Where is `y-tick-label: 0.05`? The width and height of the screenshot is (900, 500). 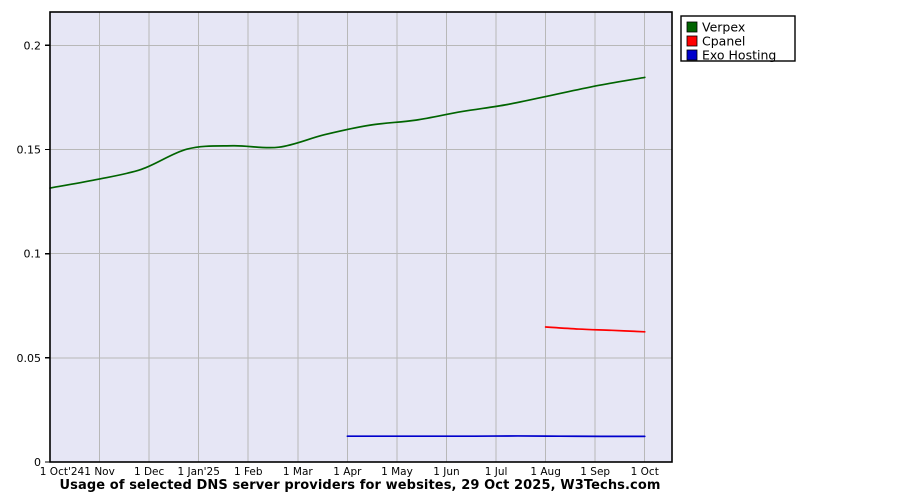
y-tick-label: 0.05 is located at coordinates (29, 358).